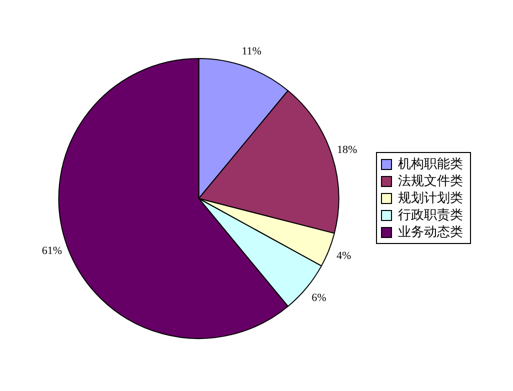  What do you see at coordinates (430, 164) in the screenshot?
I see `legend-label: 机构职能类` at bounding box center [430, 164].